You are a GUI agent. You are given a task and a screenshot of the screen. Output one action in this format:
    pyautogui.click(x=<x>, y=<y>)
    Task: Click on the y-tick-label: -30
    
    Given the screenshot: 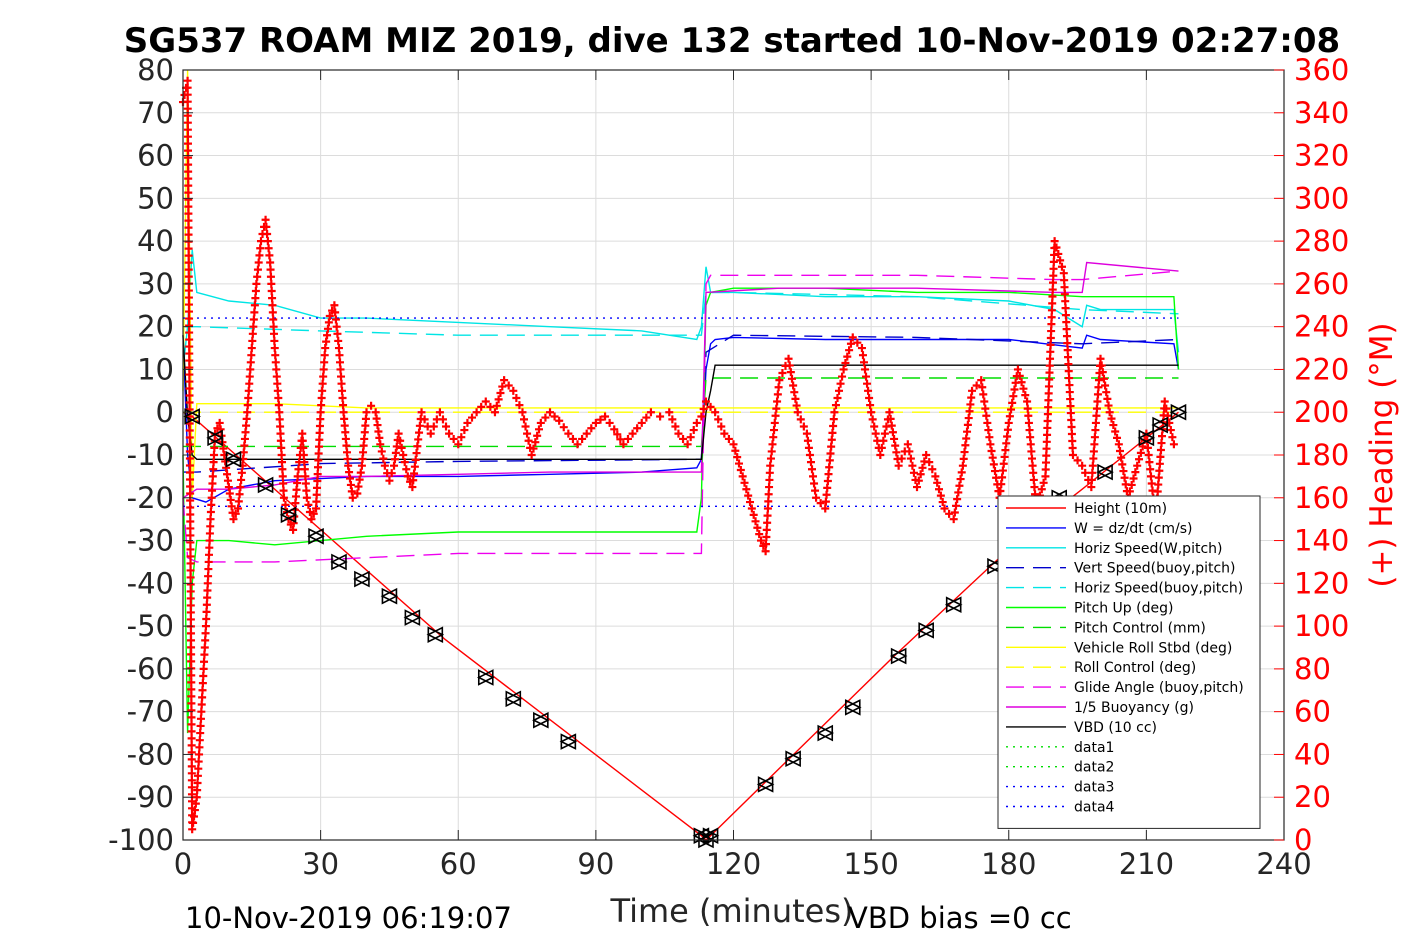 What is the action you would take?
    pyautogui.click(x=150, y=541)
    